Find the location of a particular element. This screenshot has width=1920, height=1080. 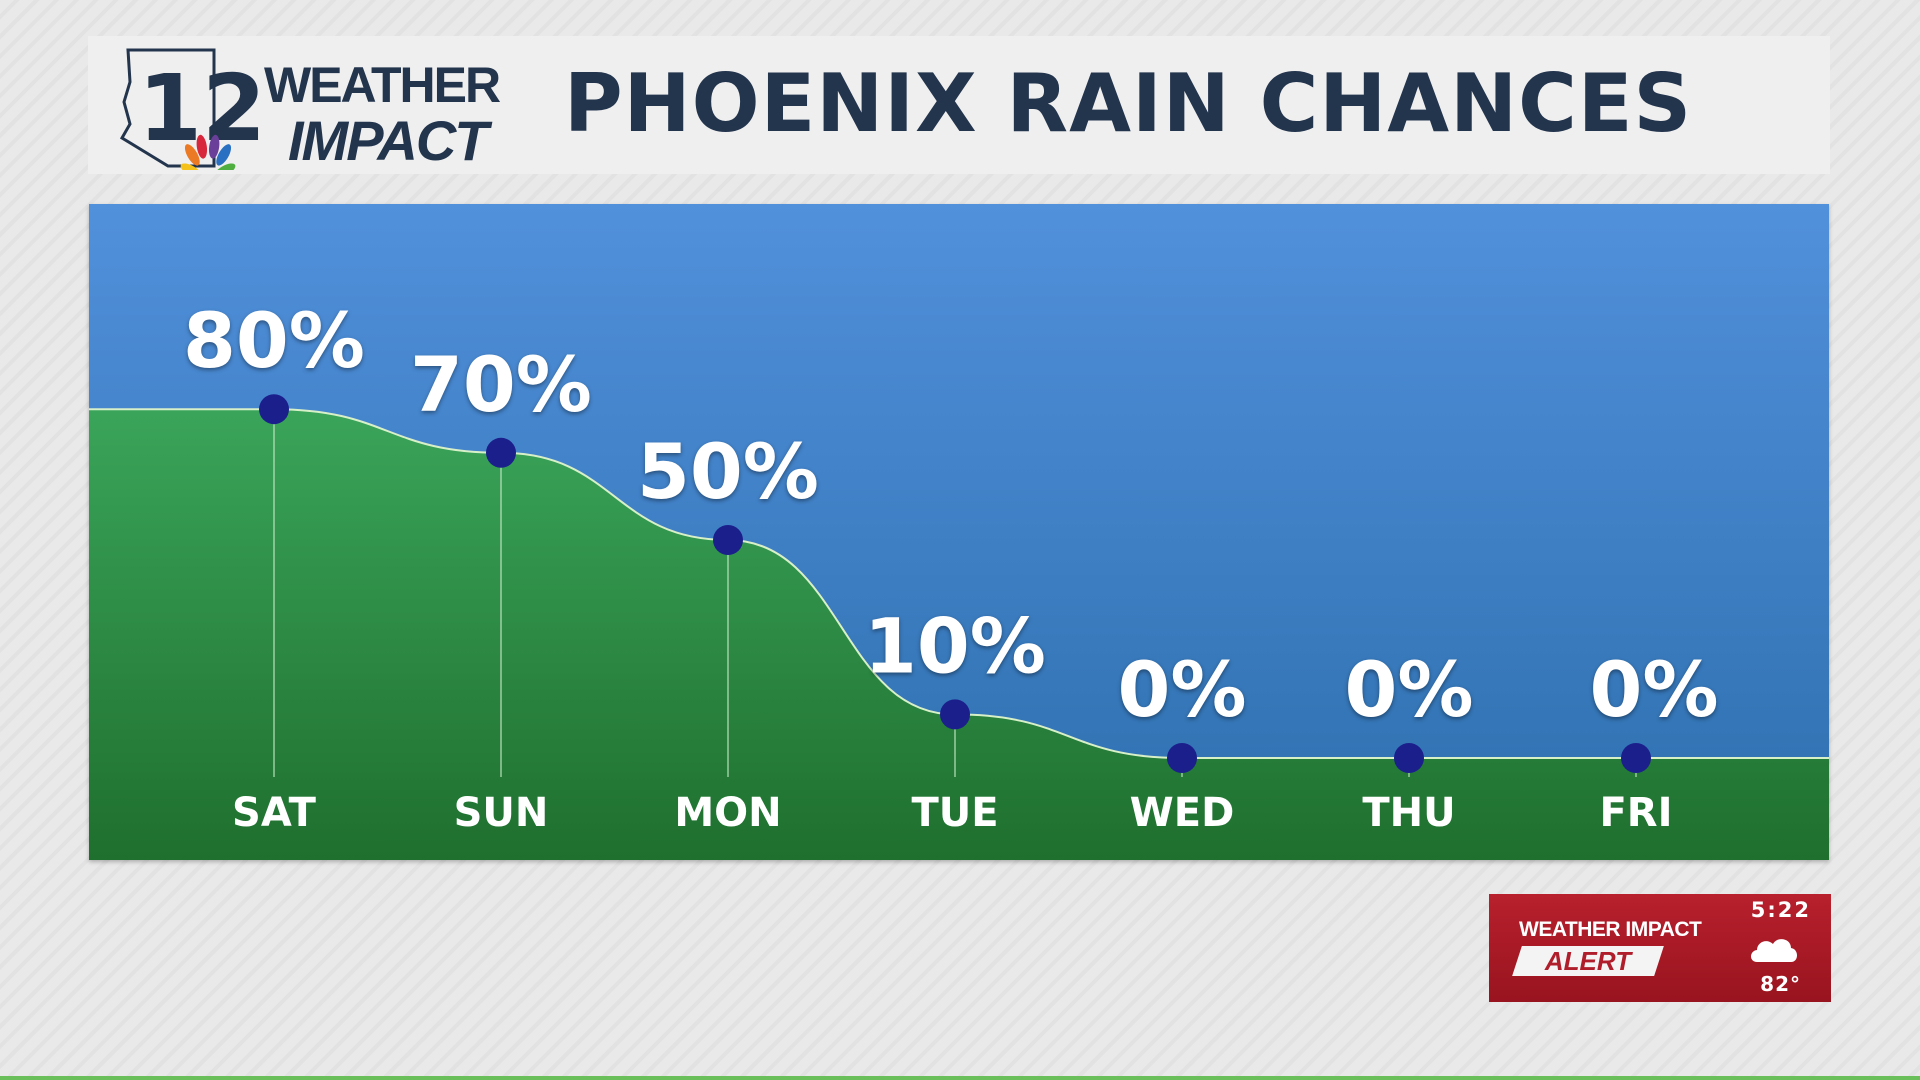

category-label: MON is located at coordinates (727, 813).